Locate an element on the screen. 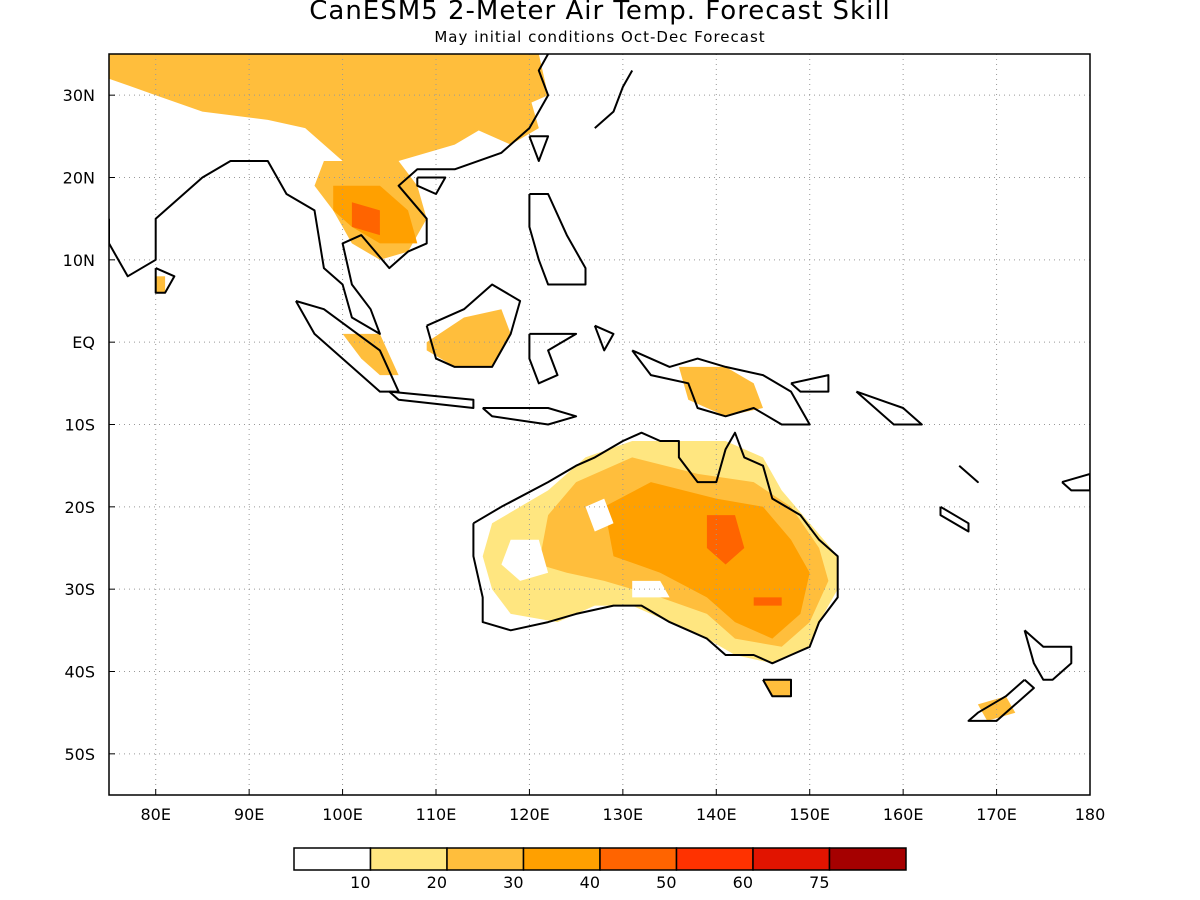 The image size is (1200, 900). skill-region-aus-hole-south is located at coordinates (651, 589).